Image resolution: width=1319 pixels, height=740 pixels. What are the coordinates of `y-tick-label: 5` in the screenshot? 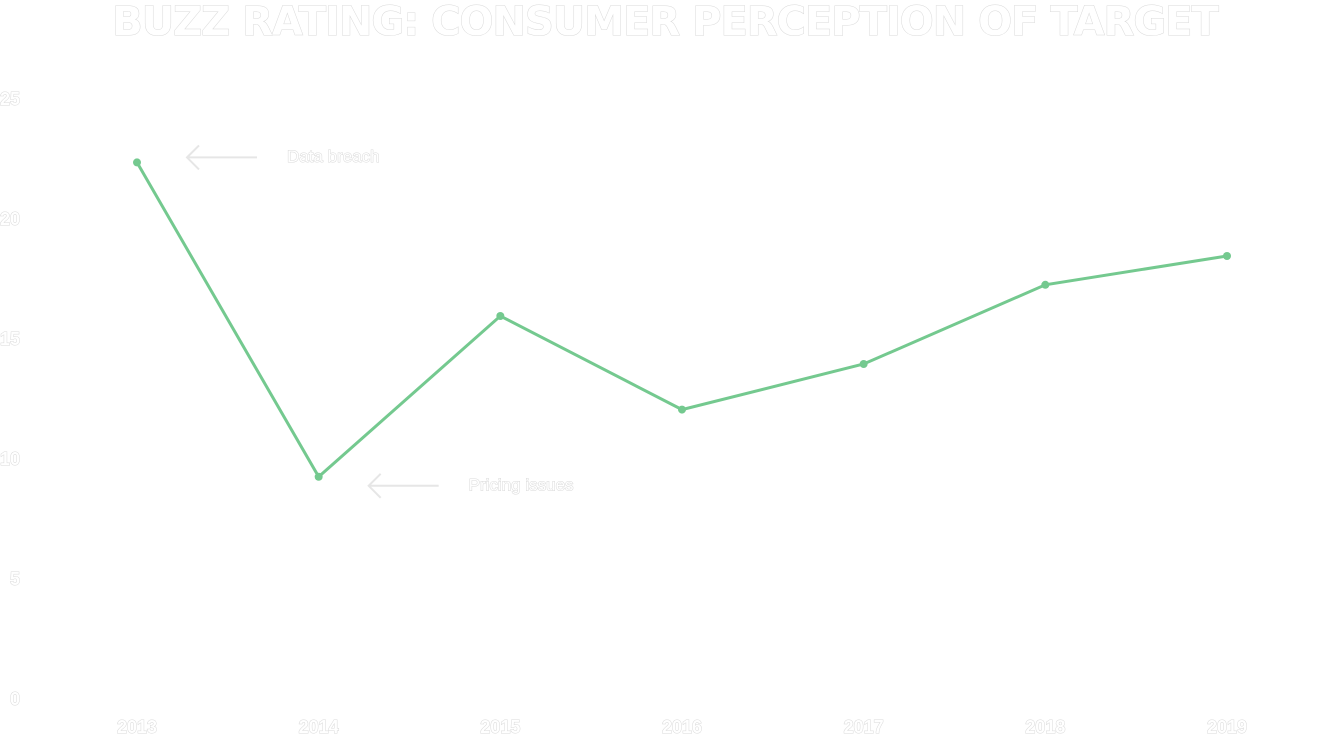 It's located at (15, 579).